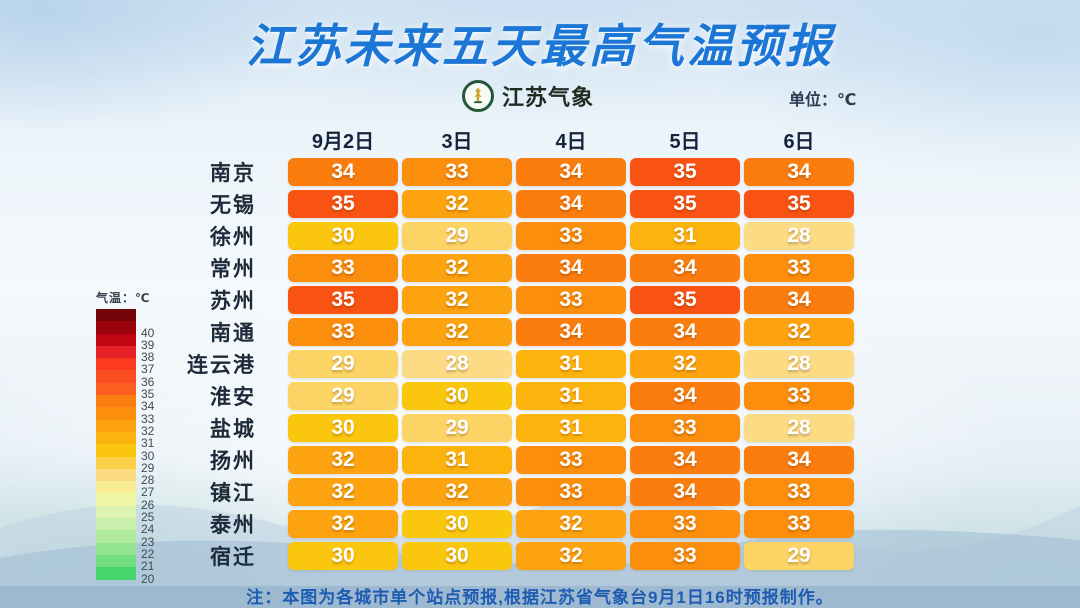 The height and width of the screenshot is (608, 1080). Describe the element at coordinates (685, 141) in the screenshot. I see `date-header-4: 5日` at that location.